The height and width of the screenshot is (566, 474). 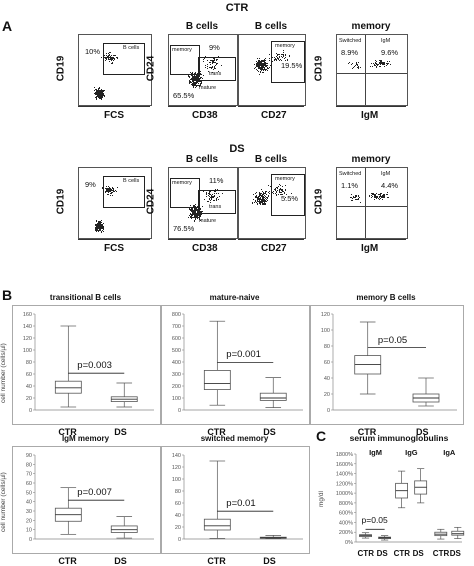 What do you see at coordinates (350, 185) in the screenshot?
I see `gate-percentage: 1.1%` at bounding box center [350, 185].